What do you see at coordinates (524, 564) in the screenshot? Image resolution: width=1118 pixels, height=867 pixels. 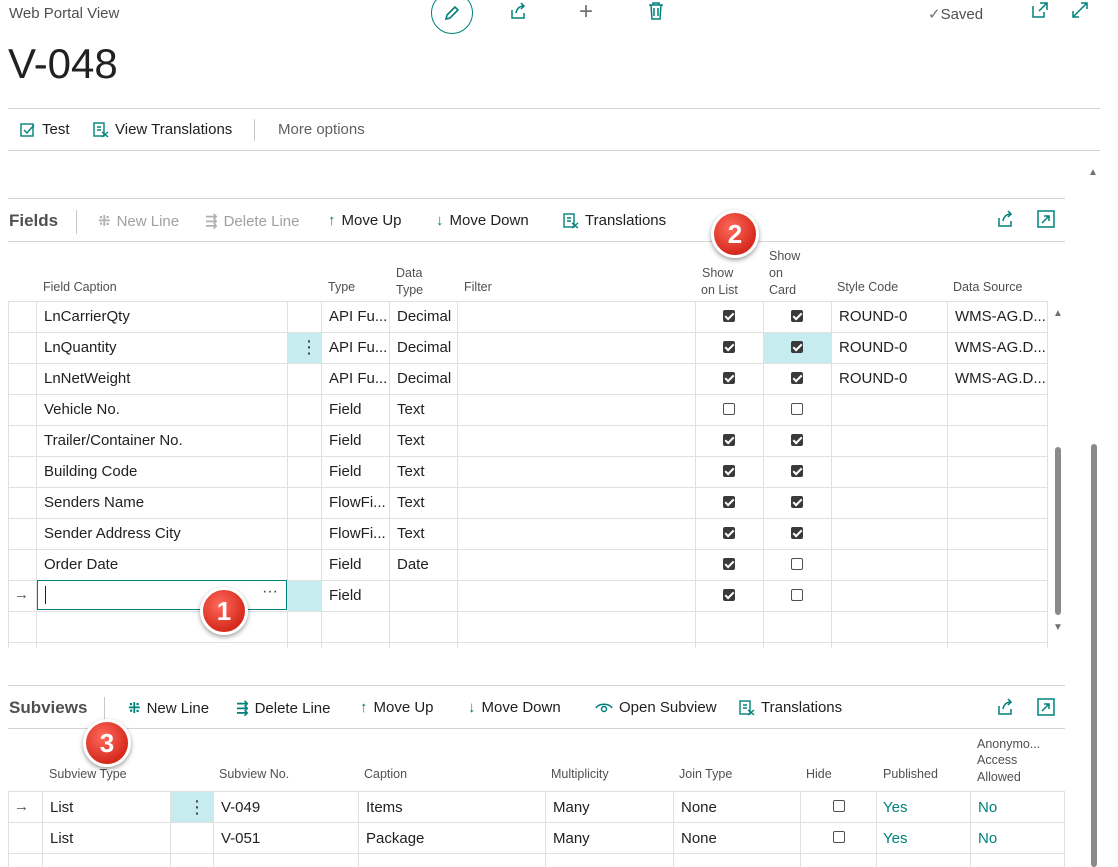 I see `table-row: Order Date Field Date` at bounding box center [524, 564].